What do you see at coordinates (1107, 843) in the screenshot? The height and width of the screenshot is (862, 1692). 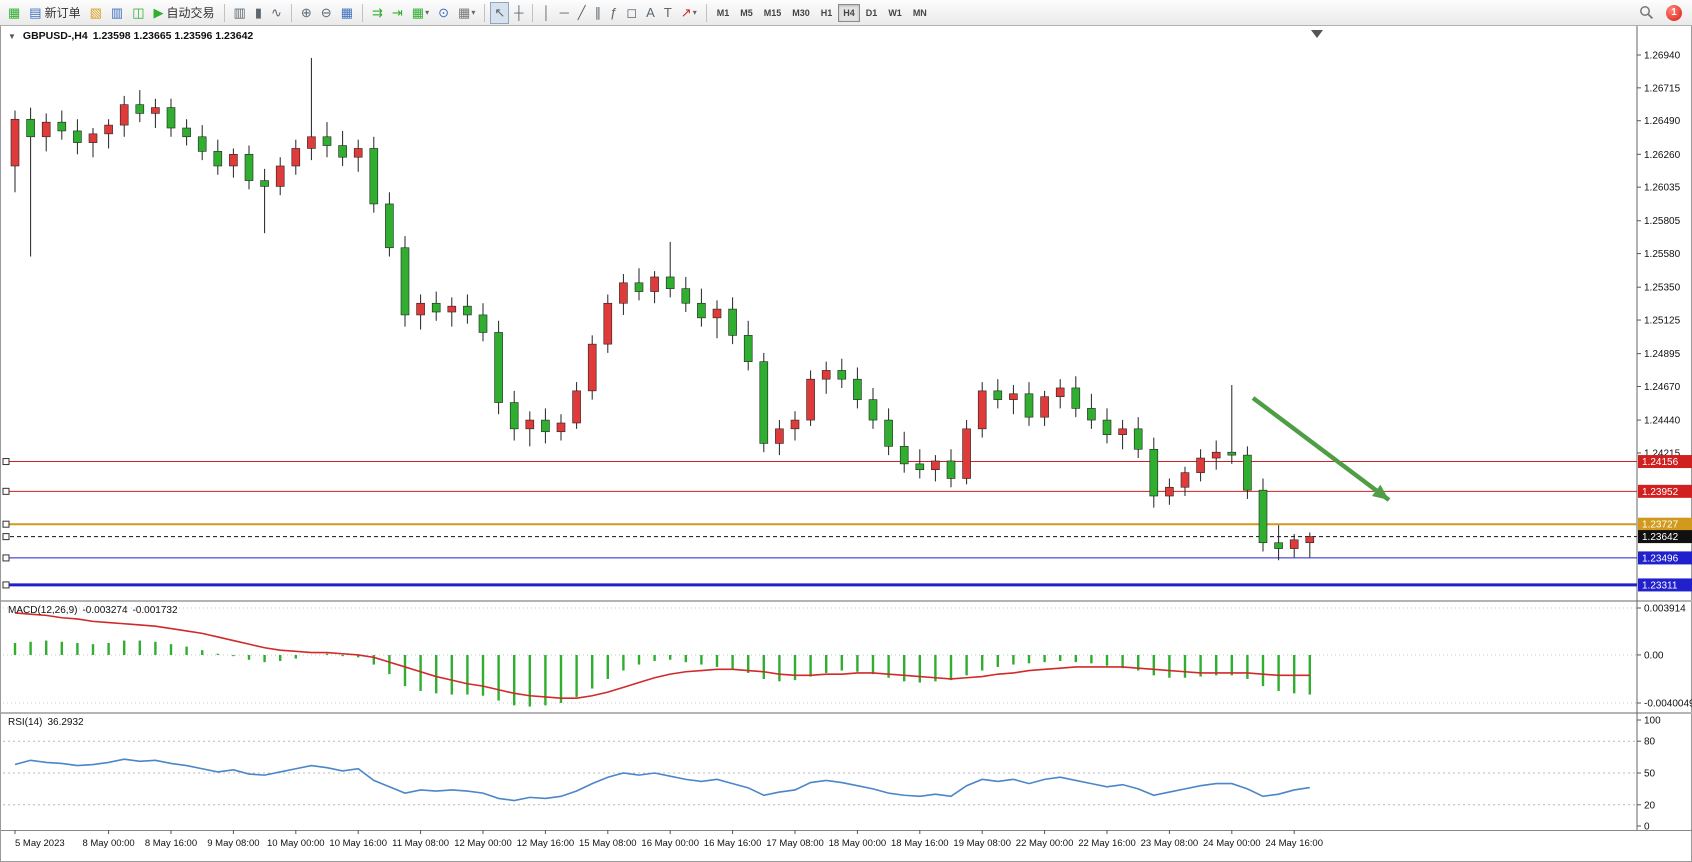 I see `time-axis-label: 22 May 16:00` at bounding box center [1107, 843].